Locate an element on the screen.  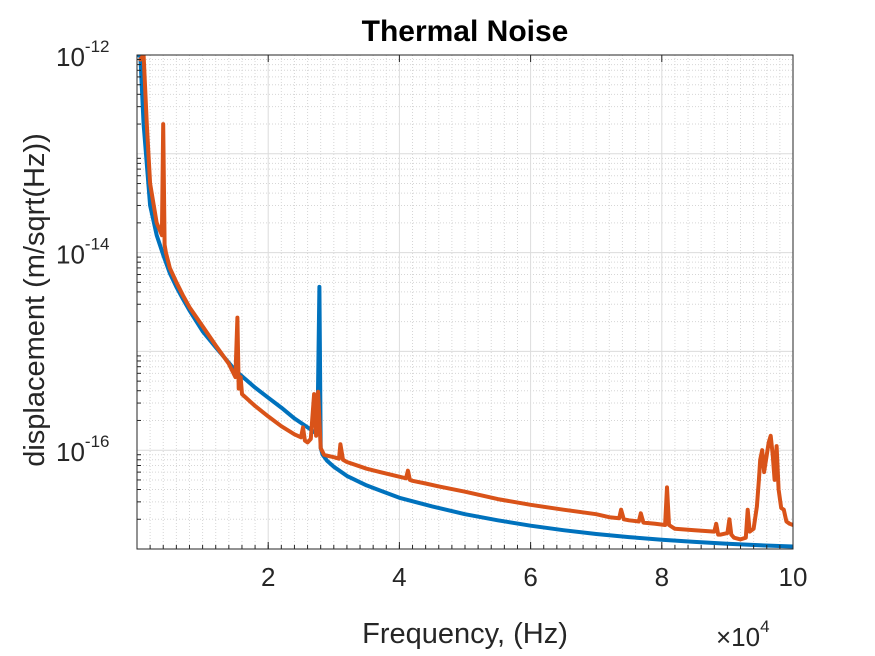
y-tick-label-exponent: -16 is located at coordinates (97, 441).